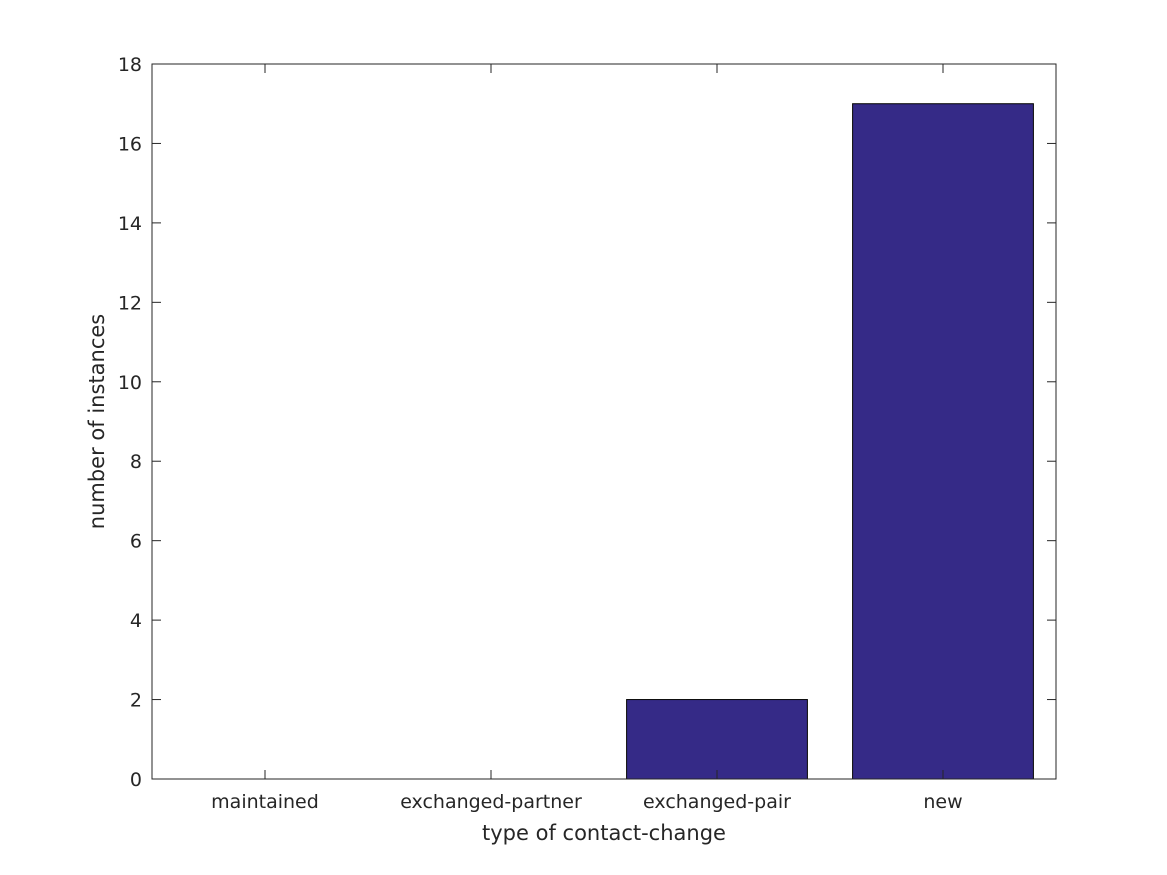  What do you see at coordinates (136, 462) in the screenshot?
I see `y-tick-label-8: 8` at bounding box center [136, 462].